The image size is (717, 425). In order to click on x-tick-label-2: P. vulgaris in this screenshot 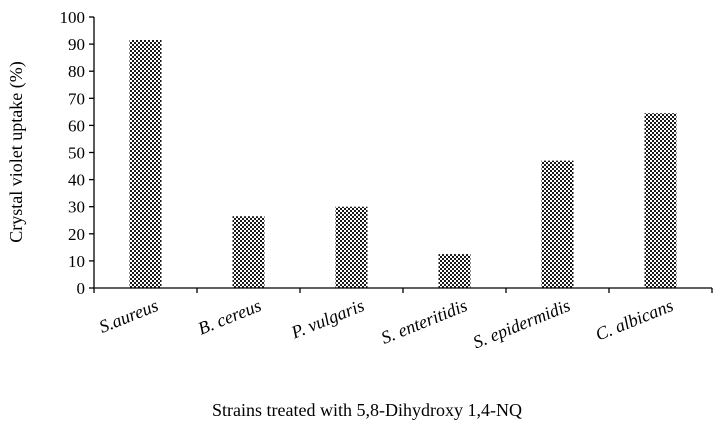, I will do `click(327, 319)`.